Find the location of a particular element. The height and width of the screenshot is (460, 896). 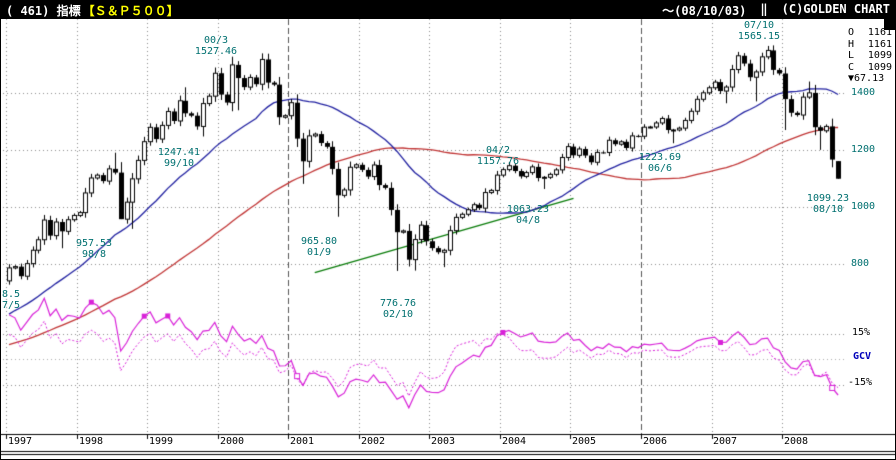

annotation-08-10-low: 1099.23 08/10 is located at coordinates (828, 204).